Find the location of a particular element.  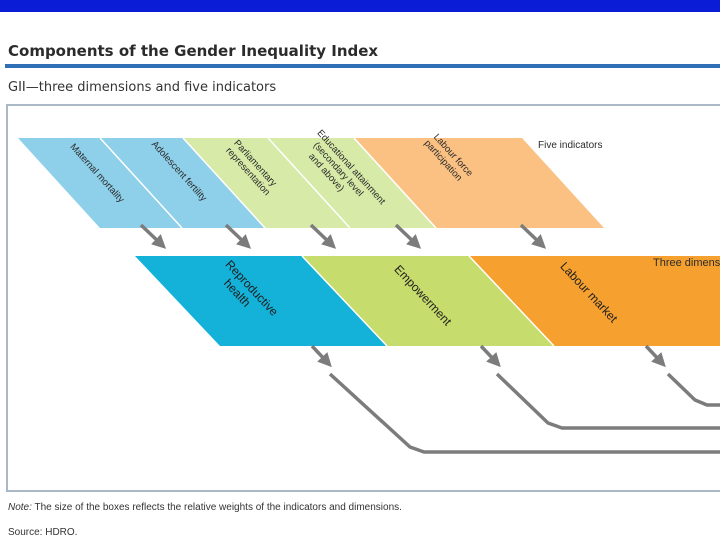

five-indicators-label: Five indicators is located at coordinates (570, 145).